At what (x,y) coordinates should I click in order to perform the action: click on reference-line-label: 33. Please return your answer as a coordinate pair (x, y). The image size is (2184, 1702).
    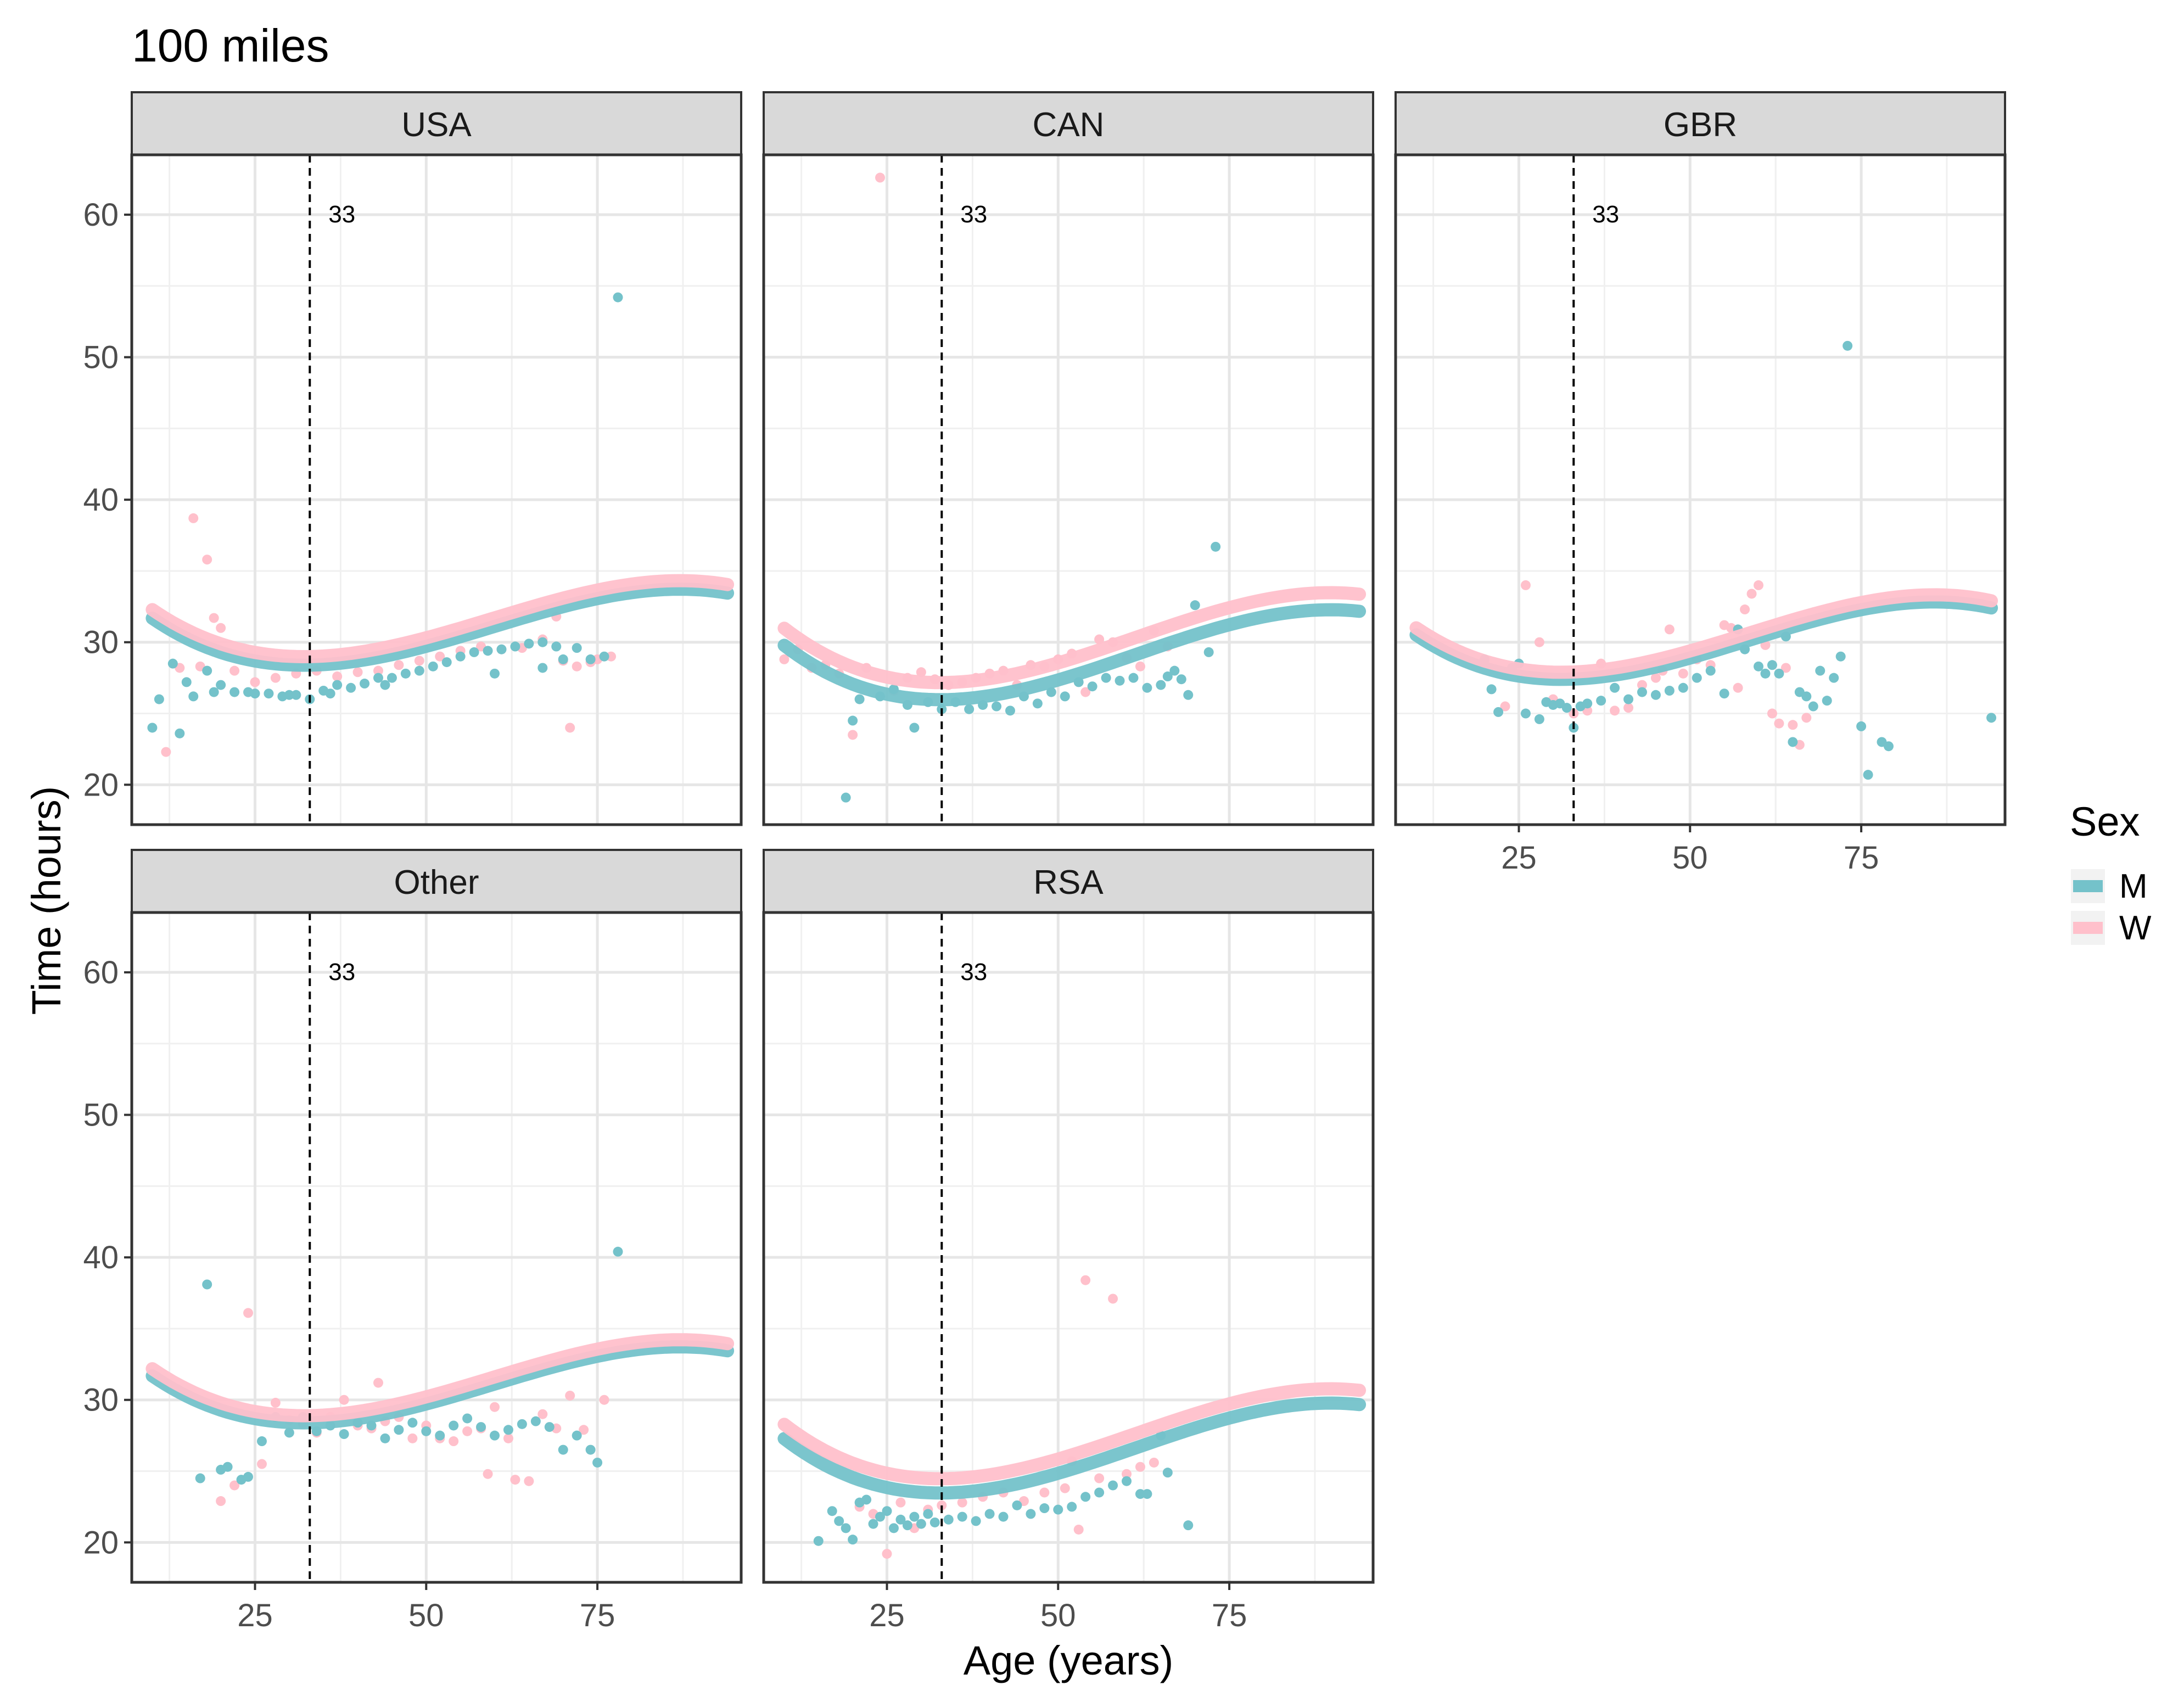
    Looking at the image, I should click on (973, 973).